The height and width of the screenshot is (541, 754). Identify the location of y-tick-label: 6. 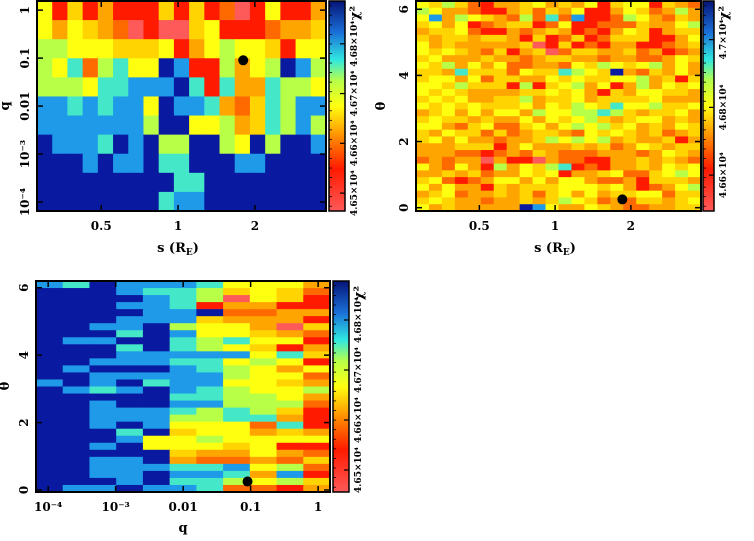
(24, 288).